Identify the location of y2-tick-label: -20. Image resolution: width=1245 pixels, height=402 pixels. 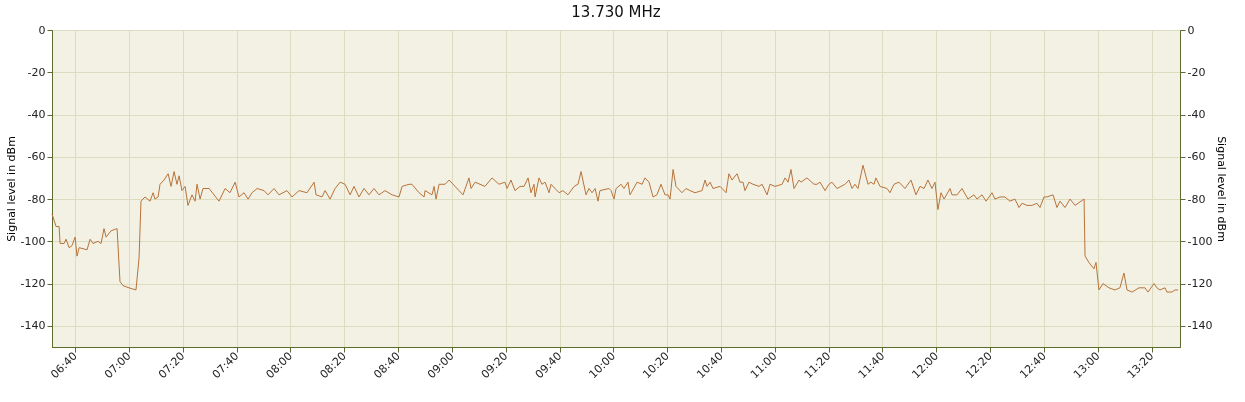
(1196, 72).